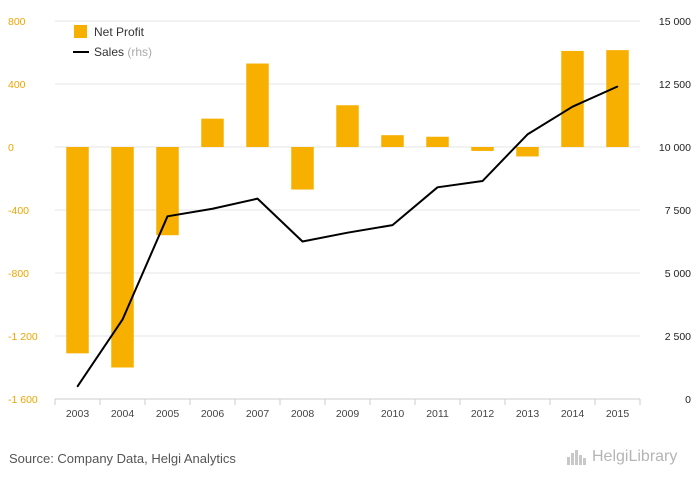 The image size is (700, 483). I want to click on left-tick-label: 800, so click(17, 22).